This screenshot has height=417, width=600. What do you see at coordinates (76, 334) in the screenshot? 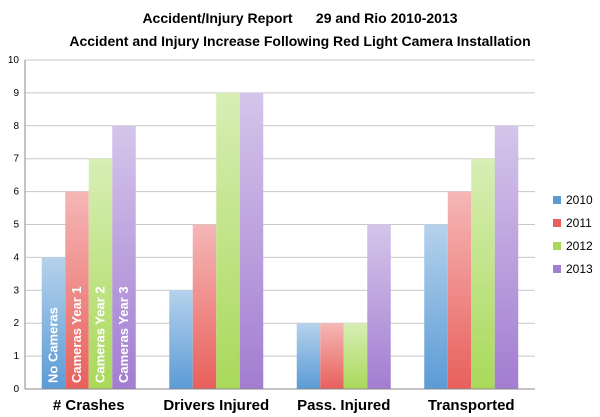
I see `bar-period-label: Cameras Year 1` at bounding box center [76, 334].